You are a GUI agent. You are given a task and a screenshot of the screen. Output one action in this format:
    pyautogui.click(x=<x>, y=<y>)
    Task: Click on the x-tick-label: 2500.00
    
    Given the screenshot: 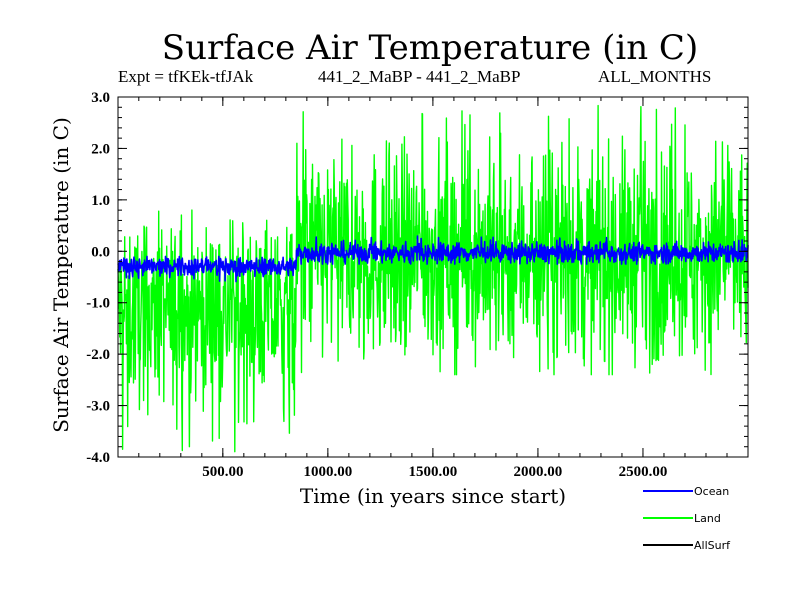 What is the action you would take?
    pyautogui.click(x=643, y=472)
    